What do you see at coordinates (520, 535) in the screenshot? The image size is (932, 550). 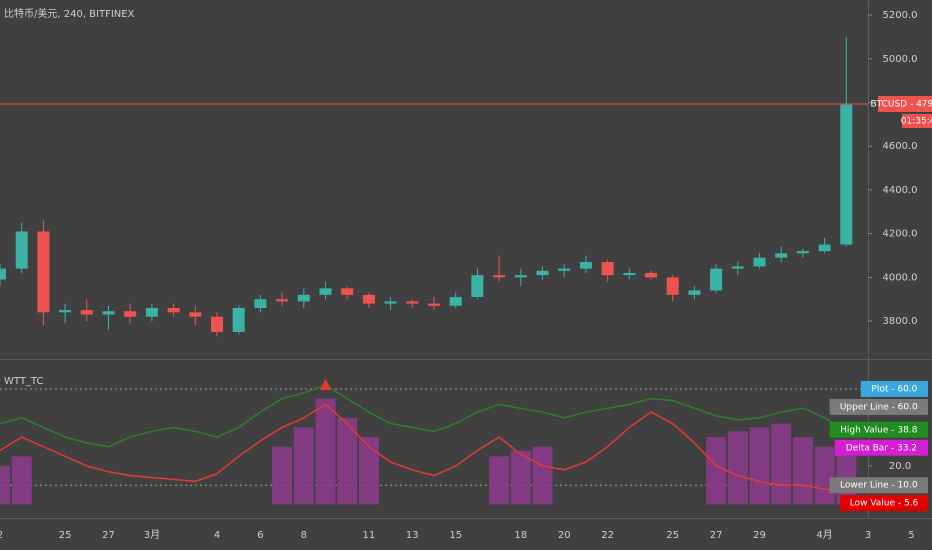 I see `x-tick-label: 18` at bounding box center [520, 535].